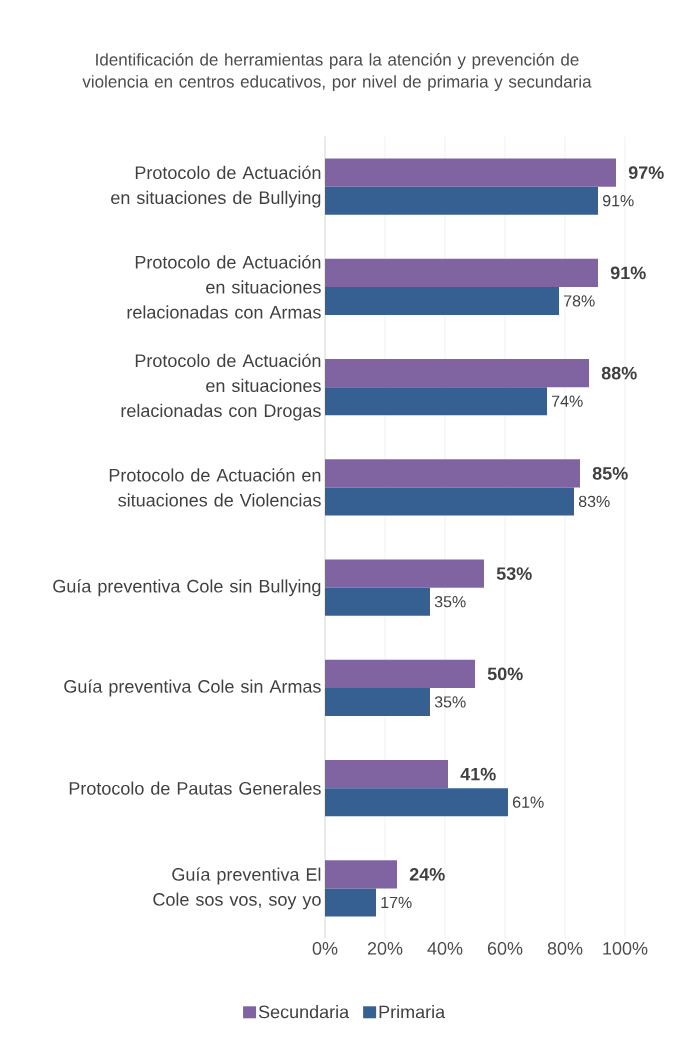 The height and width of the screenshot is (1047, 674). Describe the element at coordinates (385, 948) in the screenshot. I see `x-tick-label: 20%` at that location.